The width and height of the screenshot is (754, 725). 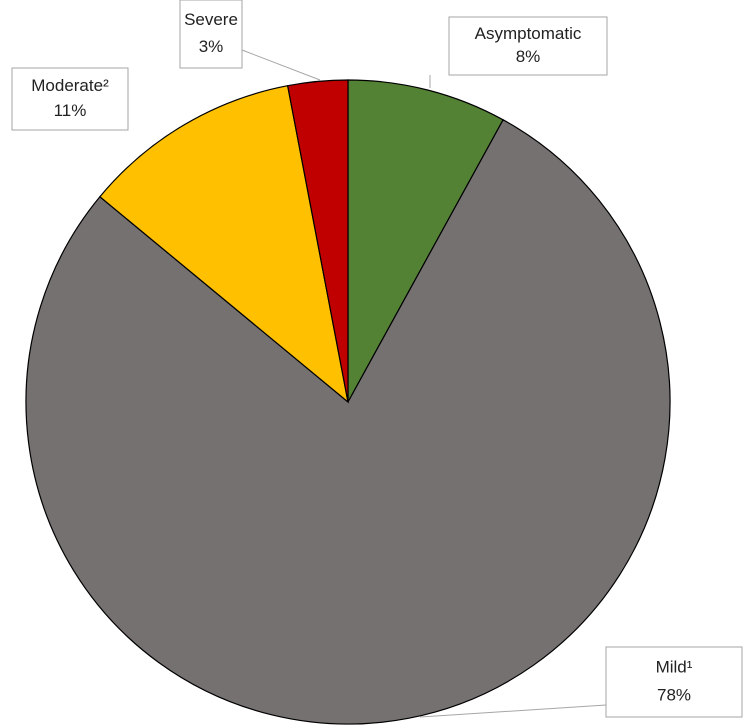 I want to click on value-label: 8%, so click(x=528, y=56).